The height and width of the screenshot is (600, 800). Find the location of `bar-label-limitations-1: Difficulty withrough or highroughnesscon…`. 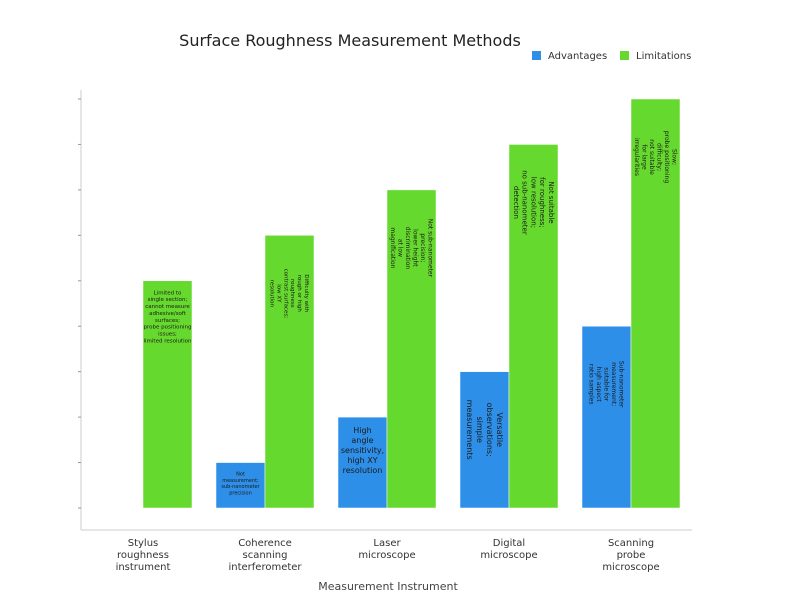

bar-label-limitations-1: Difficulty withrough or highroughnesscon… is located at coordinates (289, 294).